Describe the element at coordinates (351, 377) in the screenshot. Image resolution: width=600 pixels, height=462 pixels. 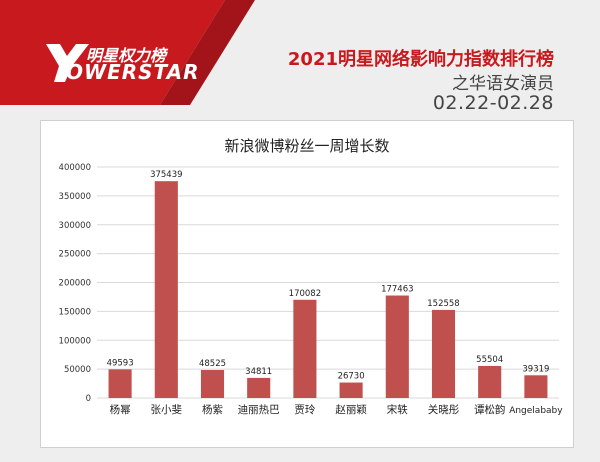
I see `data-label: 26730` at that location.